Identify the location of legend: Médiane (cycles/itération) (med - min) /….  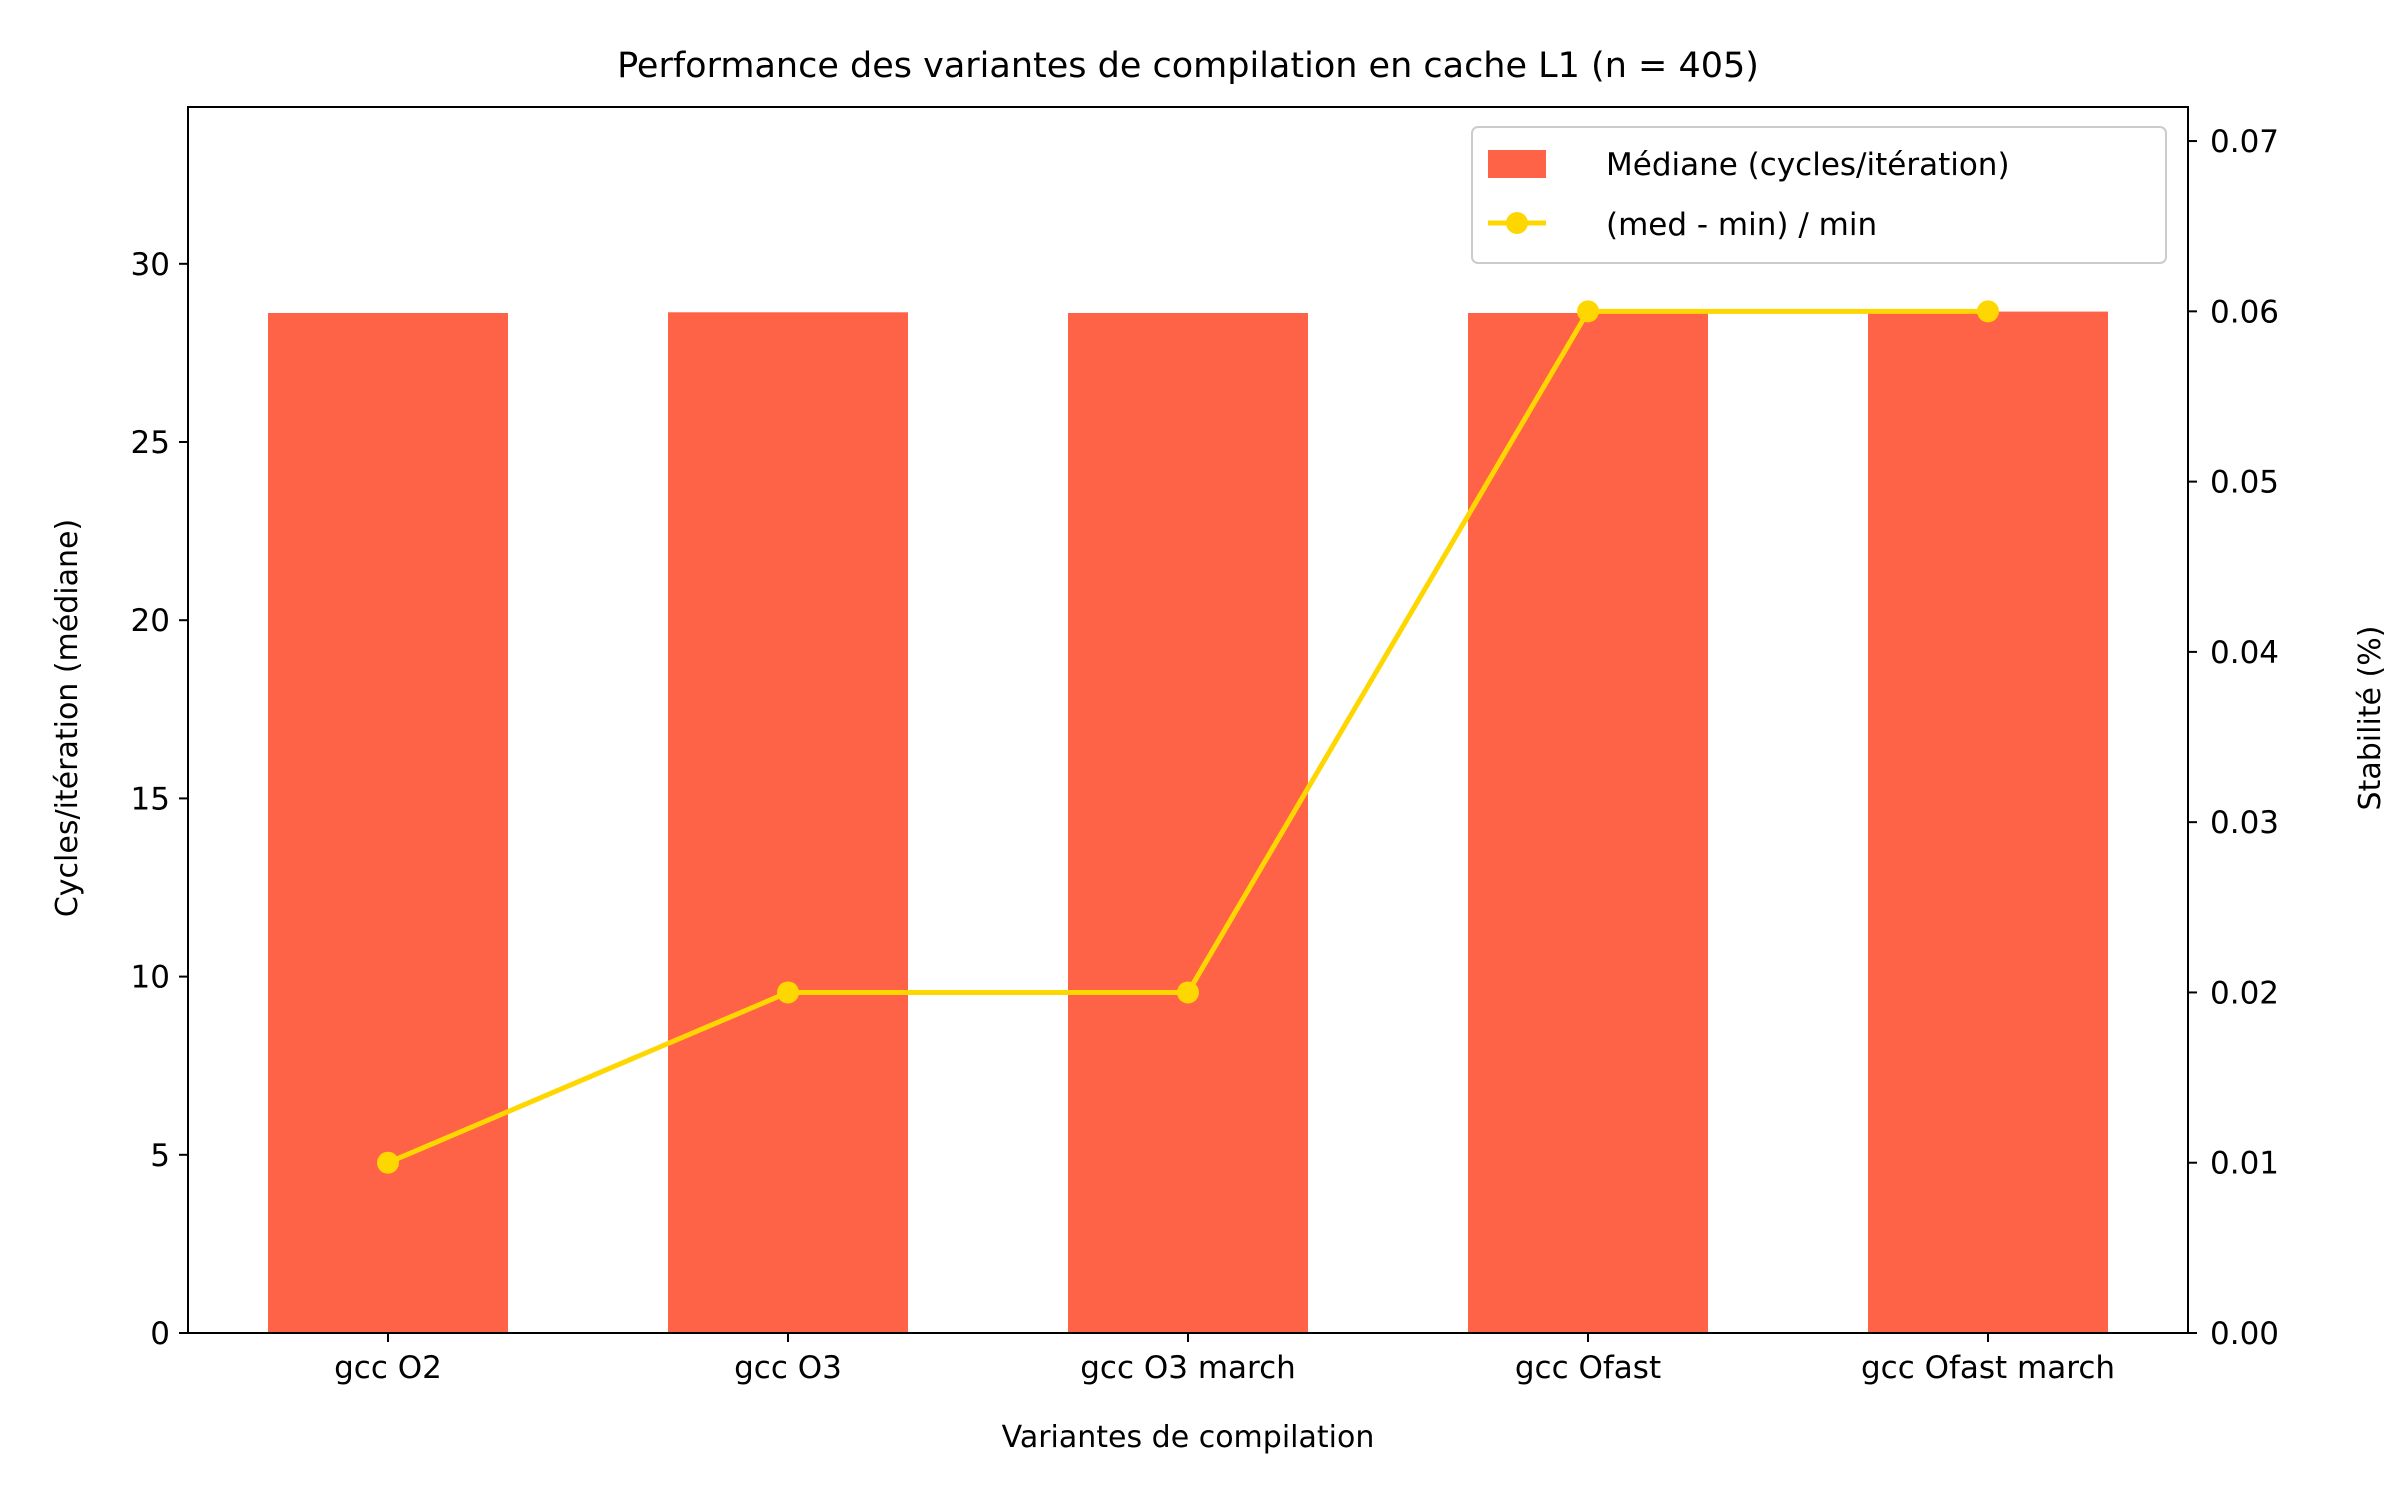
(1819, 195).